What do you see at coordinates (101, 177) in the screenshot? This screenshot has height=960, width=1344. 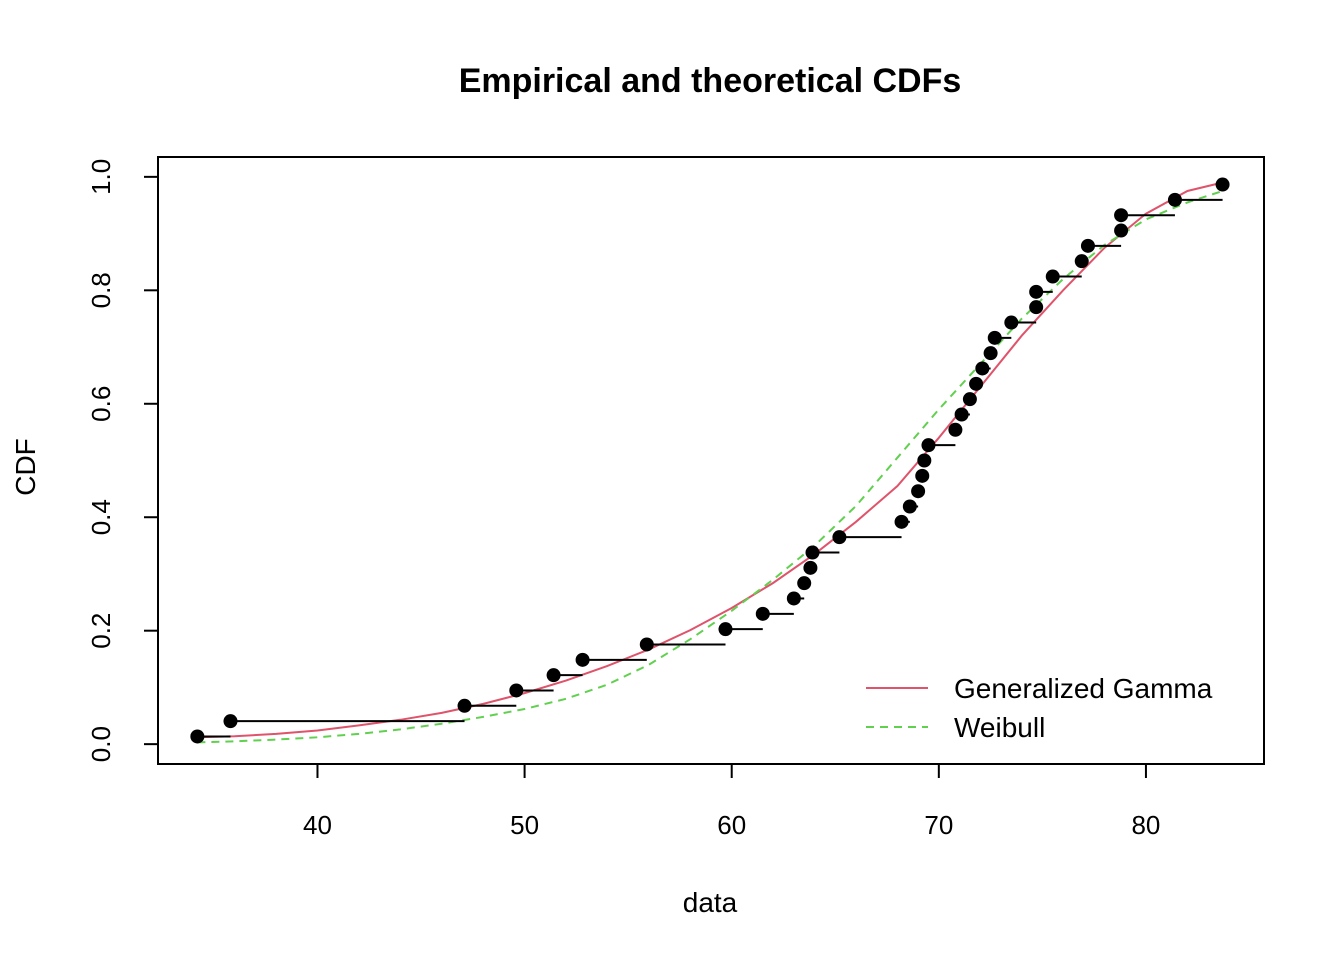 I see `y-tick-label: 1.0` at bounding box center [101, 177].